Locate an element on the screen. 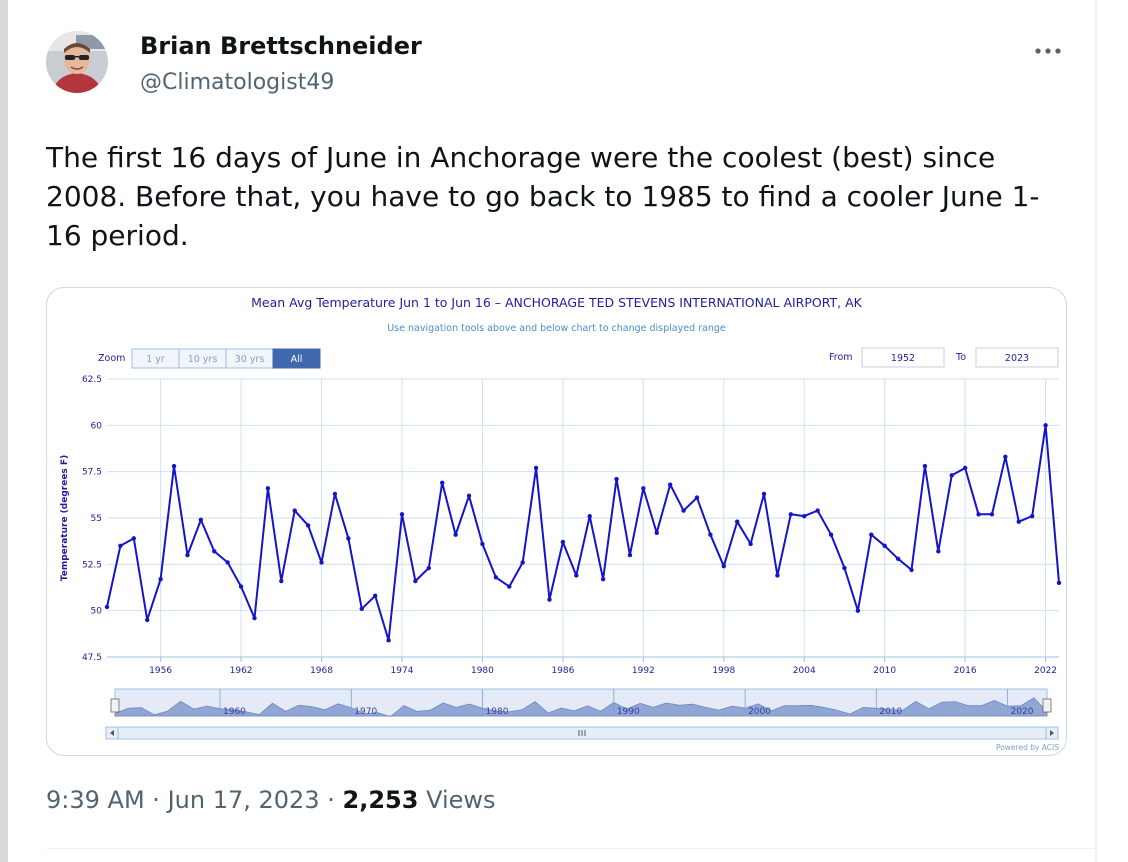 This screenshot has height=862, width=1128. data-point-1973 is located at coordinates (388, 640).